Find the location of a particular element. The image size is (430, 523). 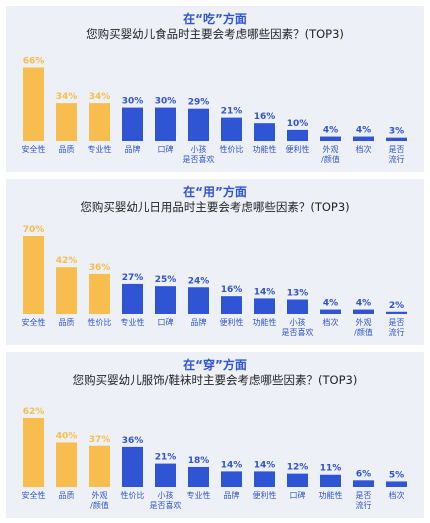

data-label: 27% is located at coordinates (133, 278).